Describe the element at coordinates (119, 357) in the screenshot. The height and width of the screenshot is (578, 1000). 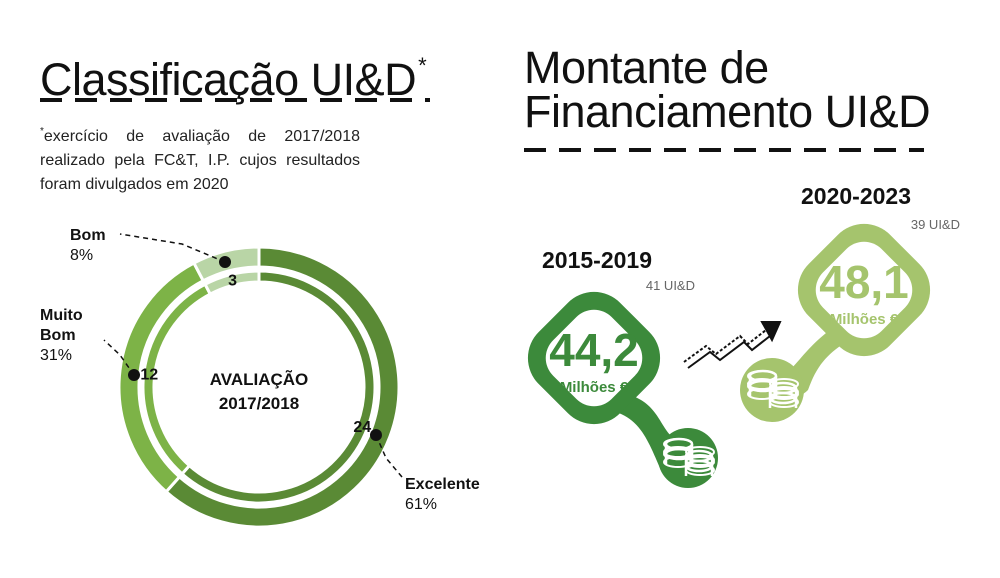
I see `leader-line-muito-bom` at that location.